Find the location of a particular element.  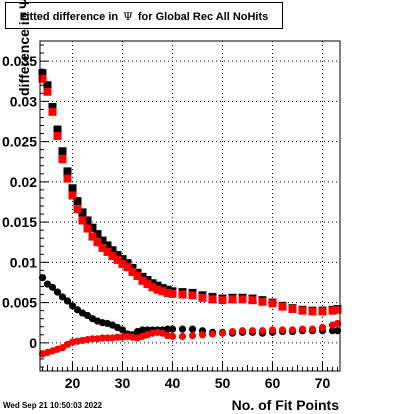

chart-title-psi: Ψ is located at coordinates (128, 16).